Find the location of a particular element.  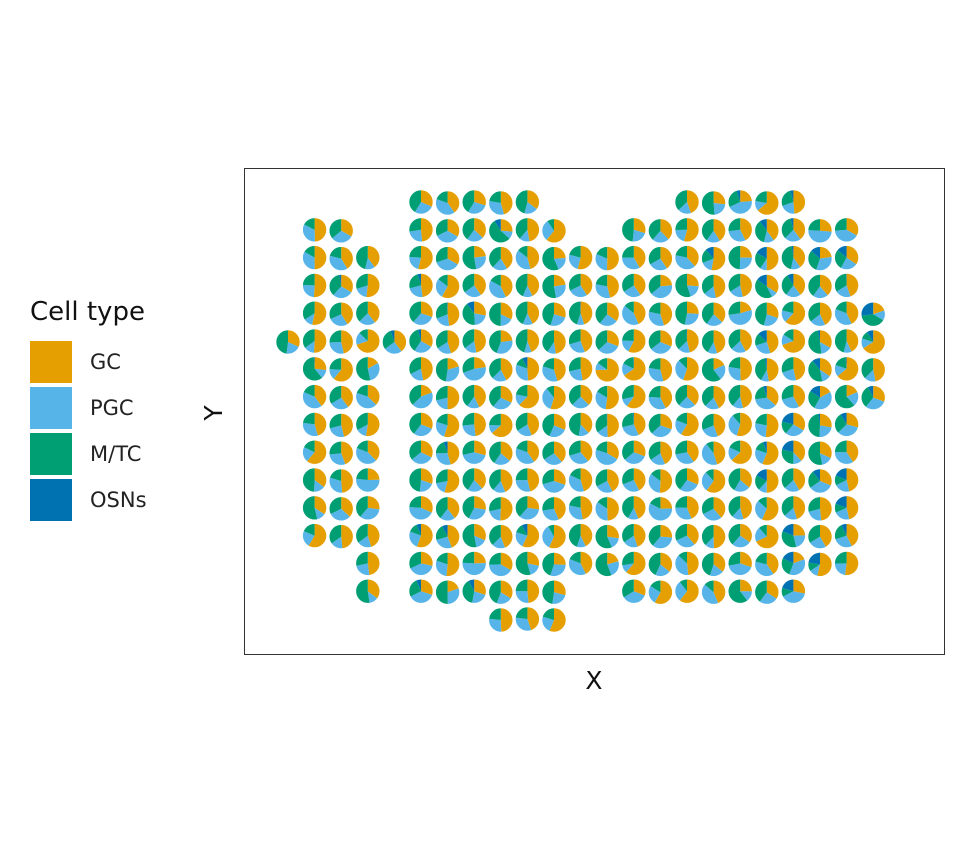

legend-label-gc: GC is located at coordinates (105, 362).